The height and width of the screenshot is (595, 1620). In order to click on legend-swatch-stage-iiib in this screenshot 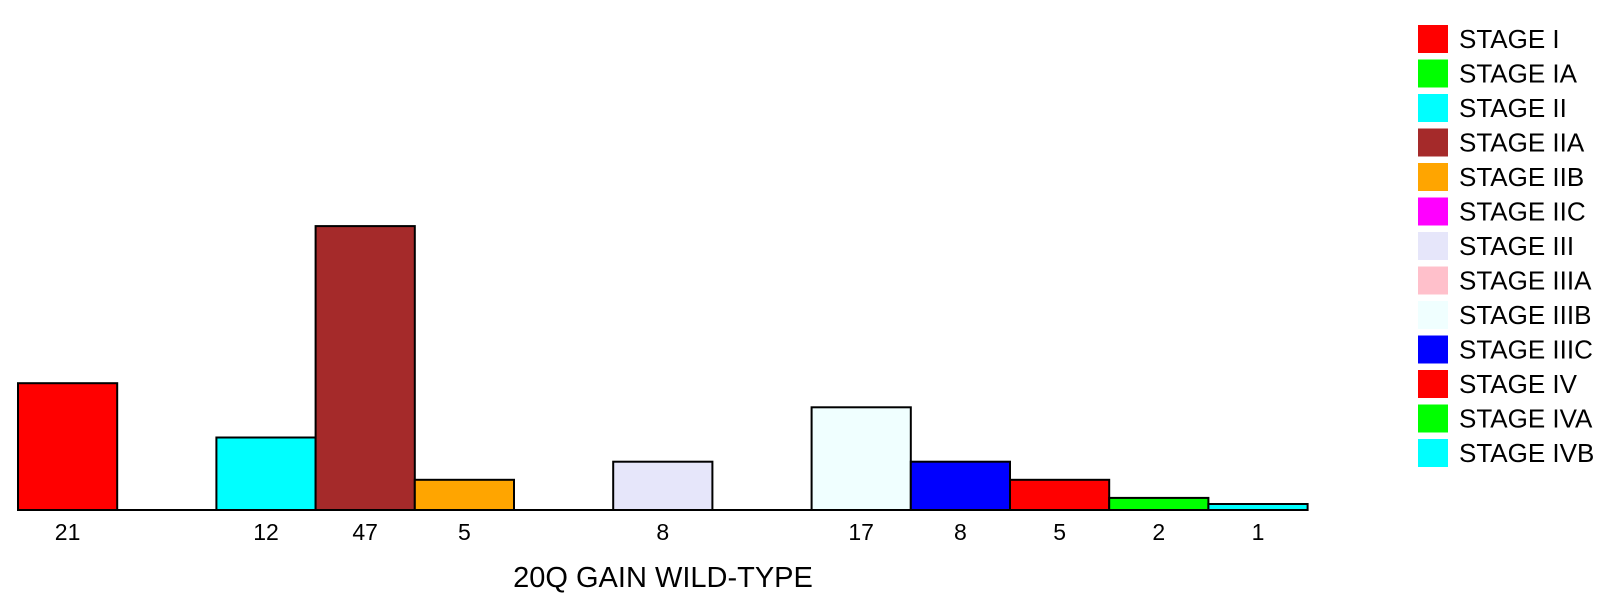, I will do `click(1433, 315)`.